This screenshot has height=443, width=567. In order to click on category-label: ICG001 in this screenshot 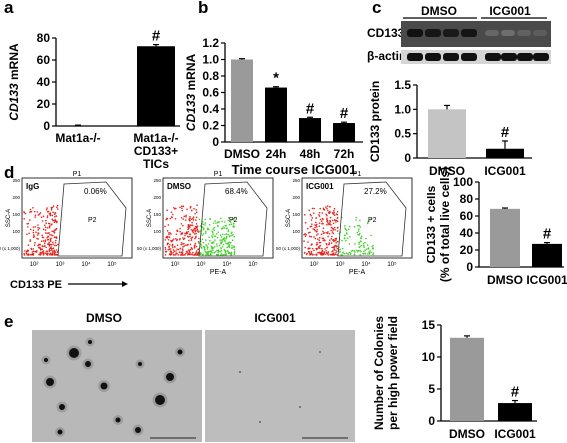, I will do `click(505, 171)`.